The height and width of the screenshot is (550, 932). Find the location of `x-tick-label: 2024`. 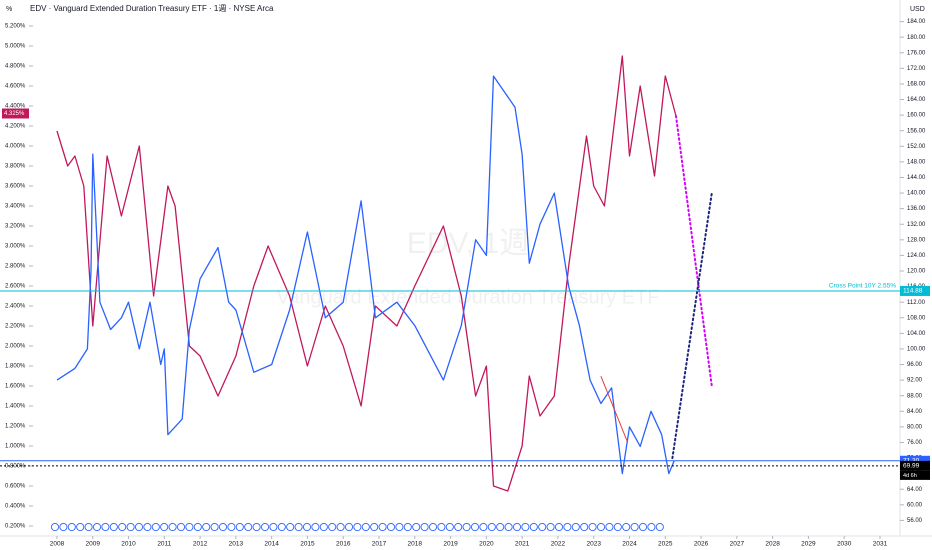

x-tick-label: 2024 is located at coordinates (629, 544).